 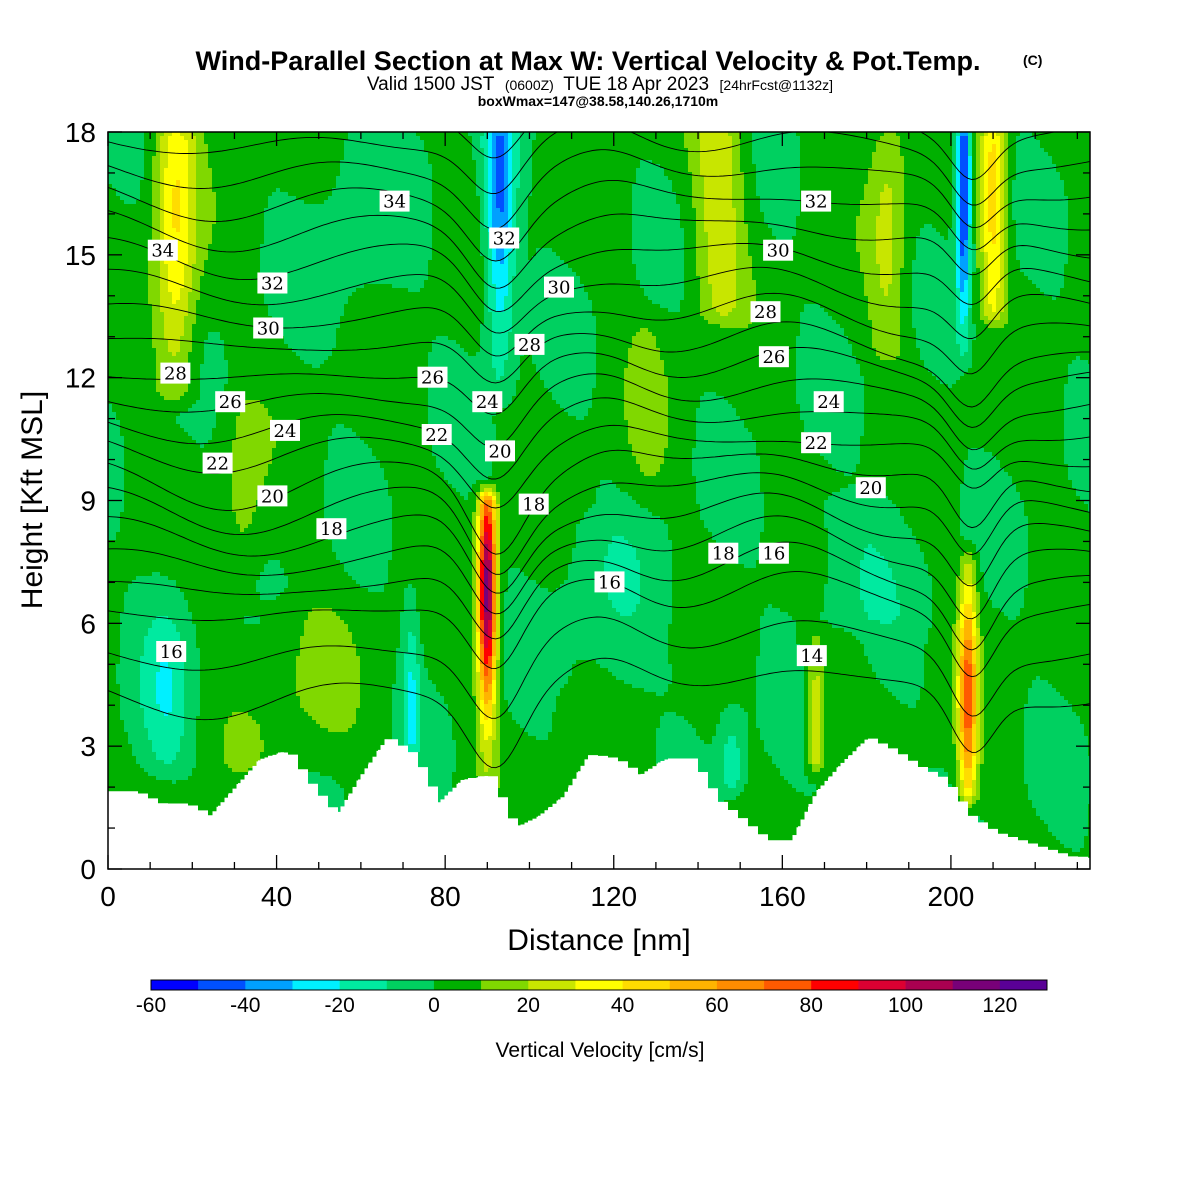 I want to click on x-axis-label: Distance [nm], so click(x=598, y=940).